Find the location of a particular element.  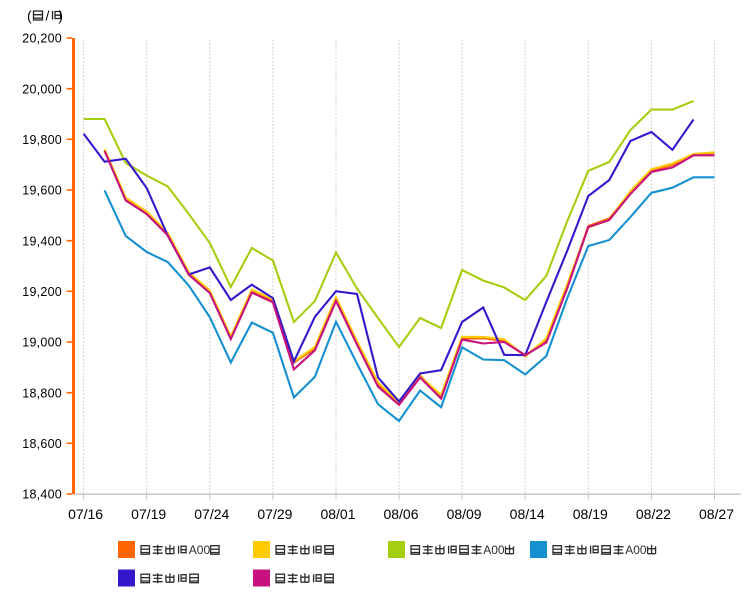

svg-text: 20,200 is located at coordinates (42, 39).